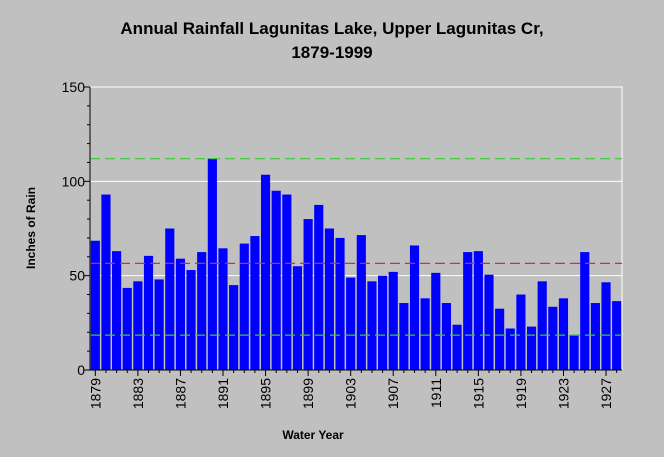  Describe the element at coordinates (563, 334) in the screenshot. I see `bar-1923` at that location.